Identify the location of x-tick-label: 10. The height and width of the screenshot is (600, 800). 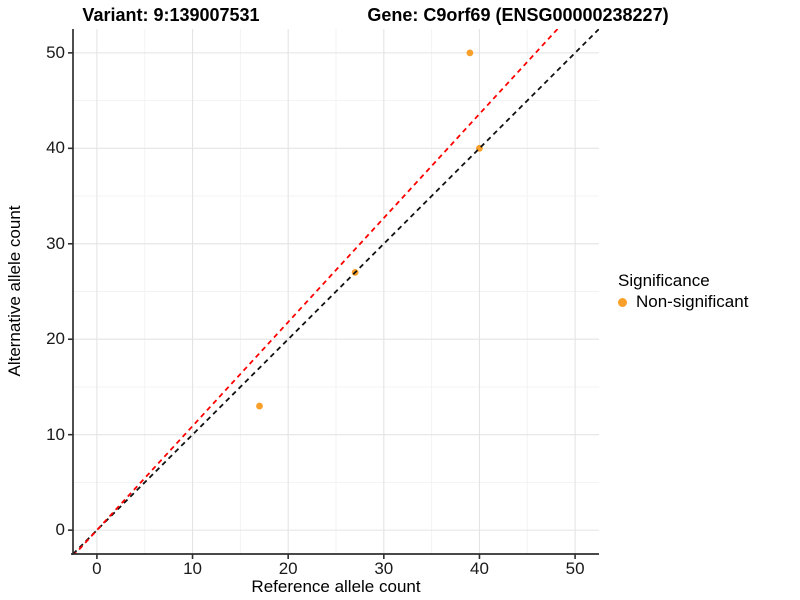
(192, 568).